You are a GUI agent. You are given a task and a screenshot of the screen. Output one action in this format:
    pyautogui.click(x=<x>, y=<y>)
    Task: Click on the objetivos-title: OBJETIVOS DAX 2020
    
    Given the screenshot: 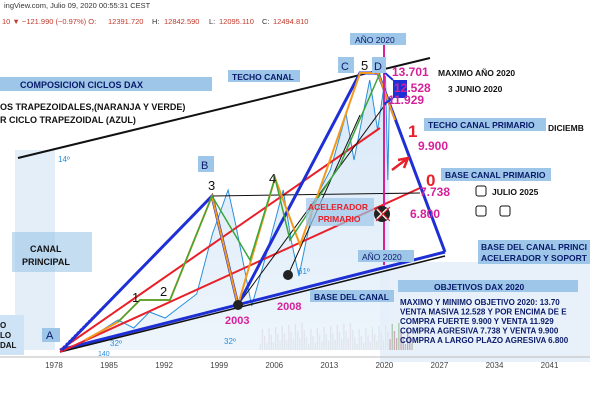 What is the action you would take?
    pyautogui.click(x=479, y=287)
    